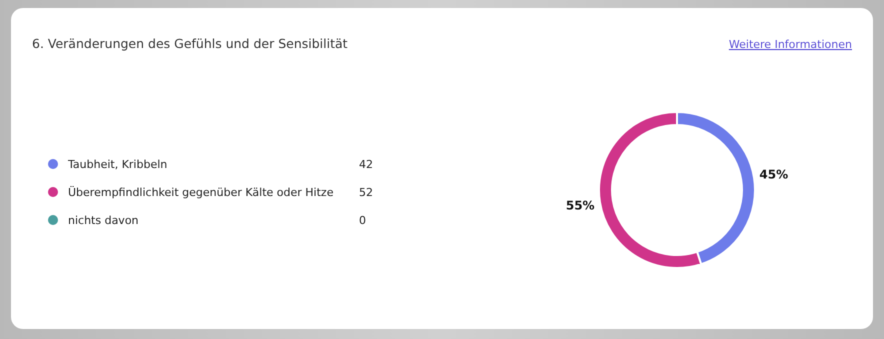 The height and width of the screenshot is (339, 884). I want to click on text: 52, so click(366, 192).